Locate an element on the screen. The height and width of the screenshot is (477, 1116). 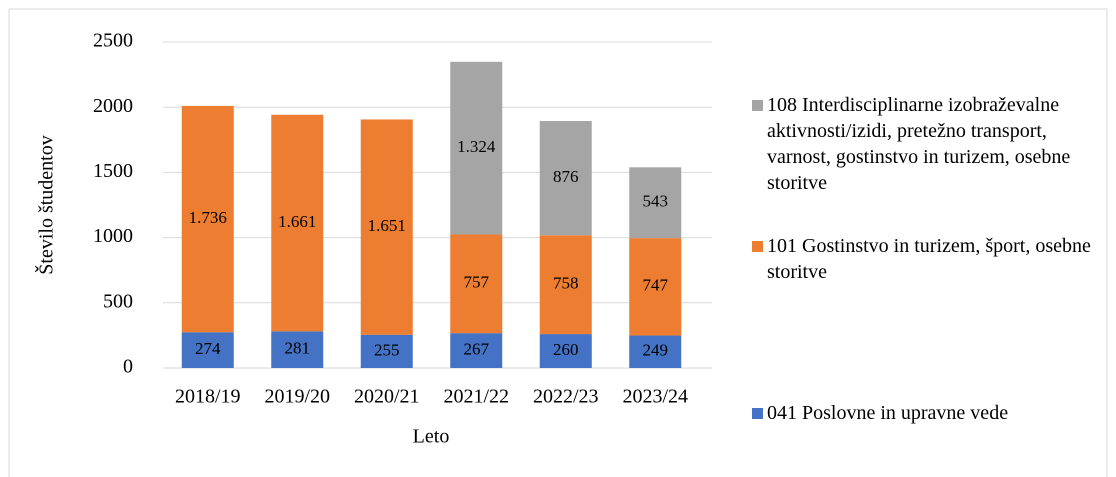
y-tick-label: 2500 is located at coordinates (113, 41).